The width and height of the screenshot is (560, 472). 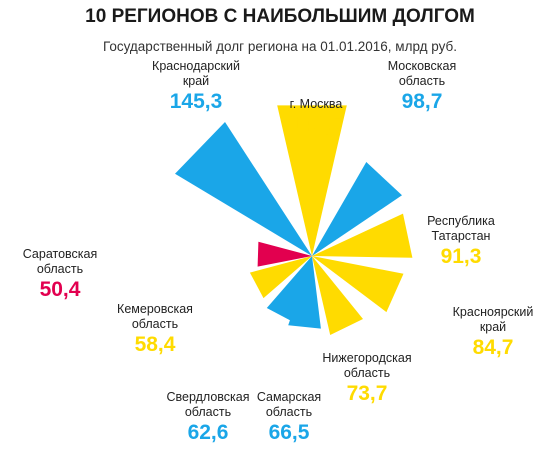 What do you see at coordinates (367, 393) in the screenshot?
I see `region-value-6: 73,7` at bounding box center [367, 393].